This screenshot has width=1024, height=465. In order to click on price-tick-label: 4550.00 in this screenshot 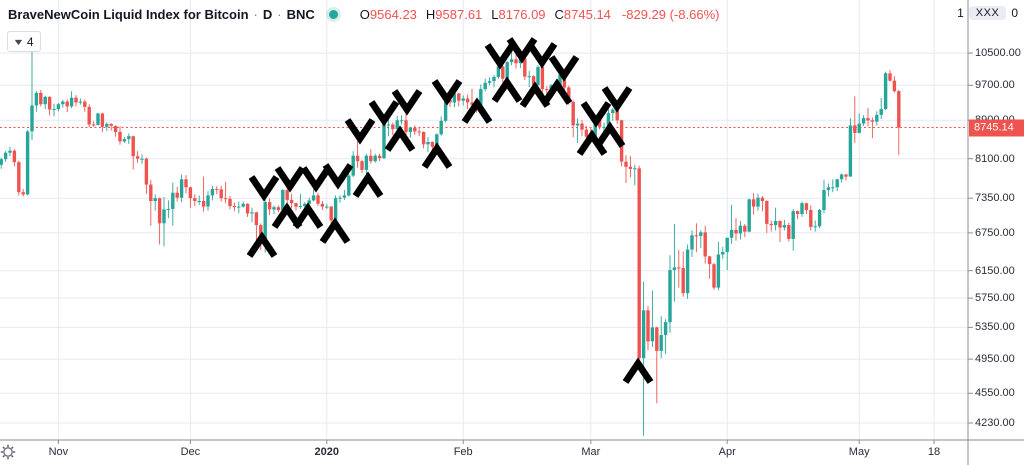, I will do `click(995, 393)`.